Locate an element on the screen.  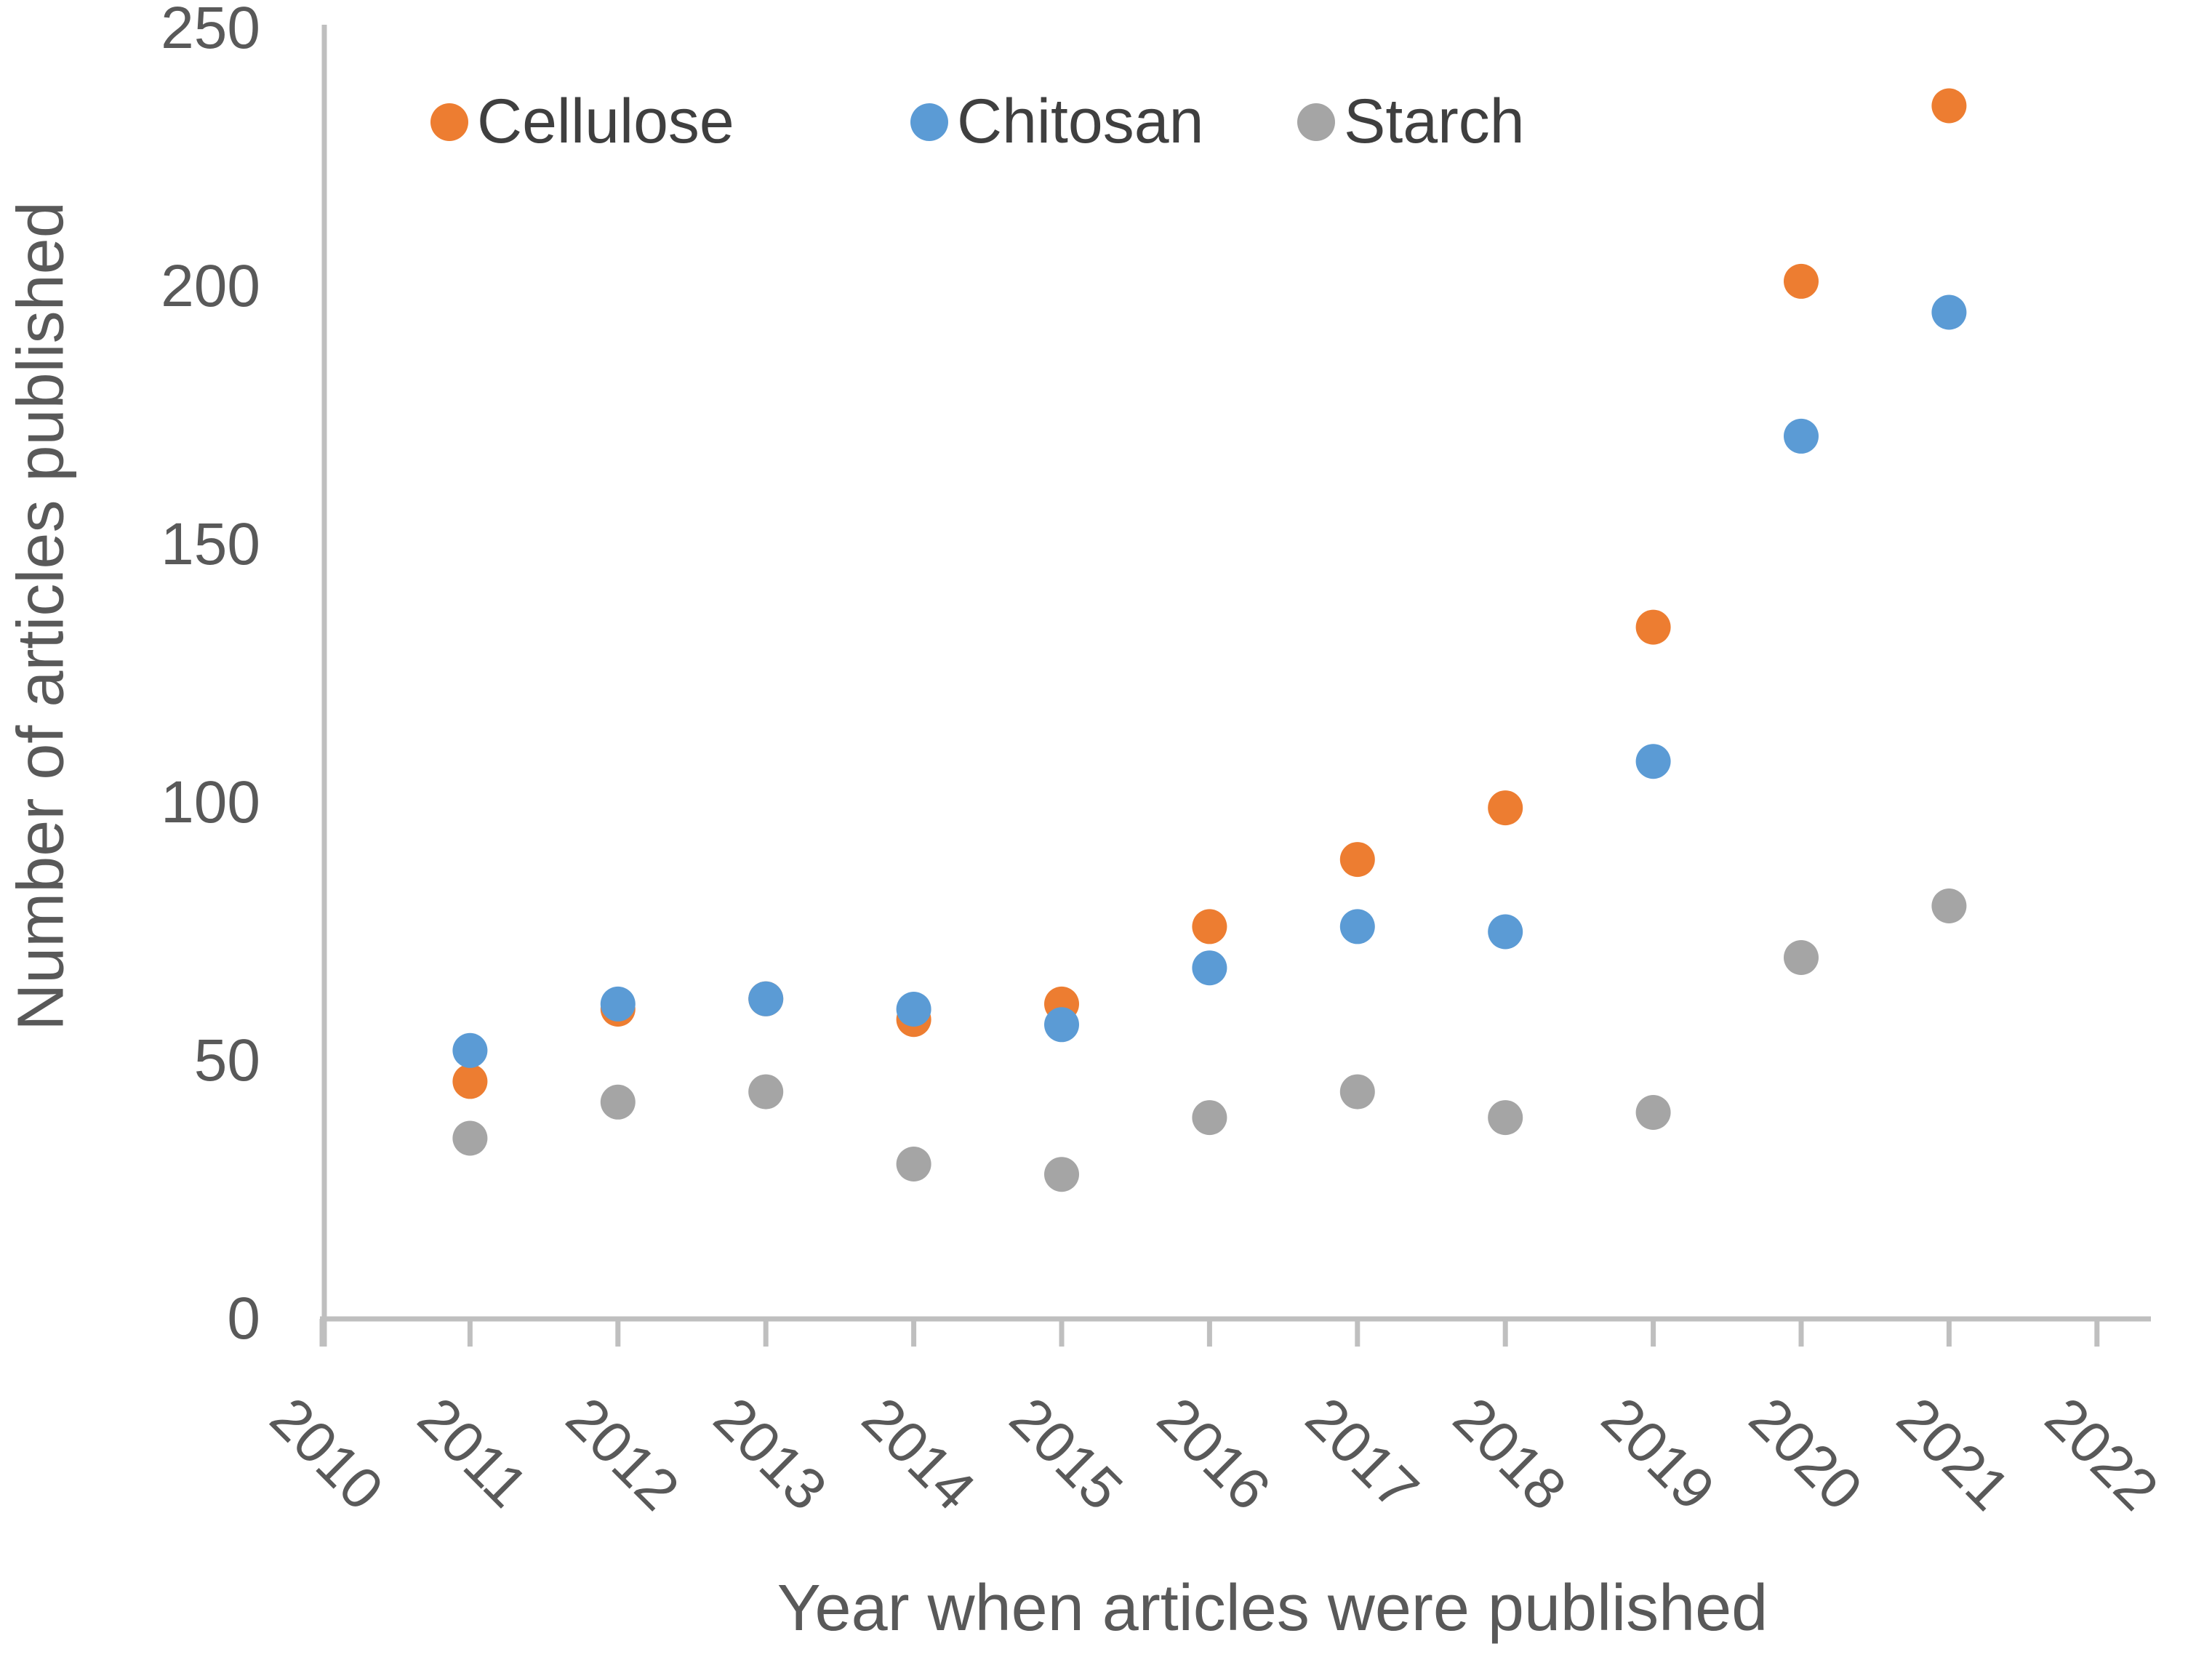
y-axis-title: Number of articles published is located at coordinates (41, 616).